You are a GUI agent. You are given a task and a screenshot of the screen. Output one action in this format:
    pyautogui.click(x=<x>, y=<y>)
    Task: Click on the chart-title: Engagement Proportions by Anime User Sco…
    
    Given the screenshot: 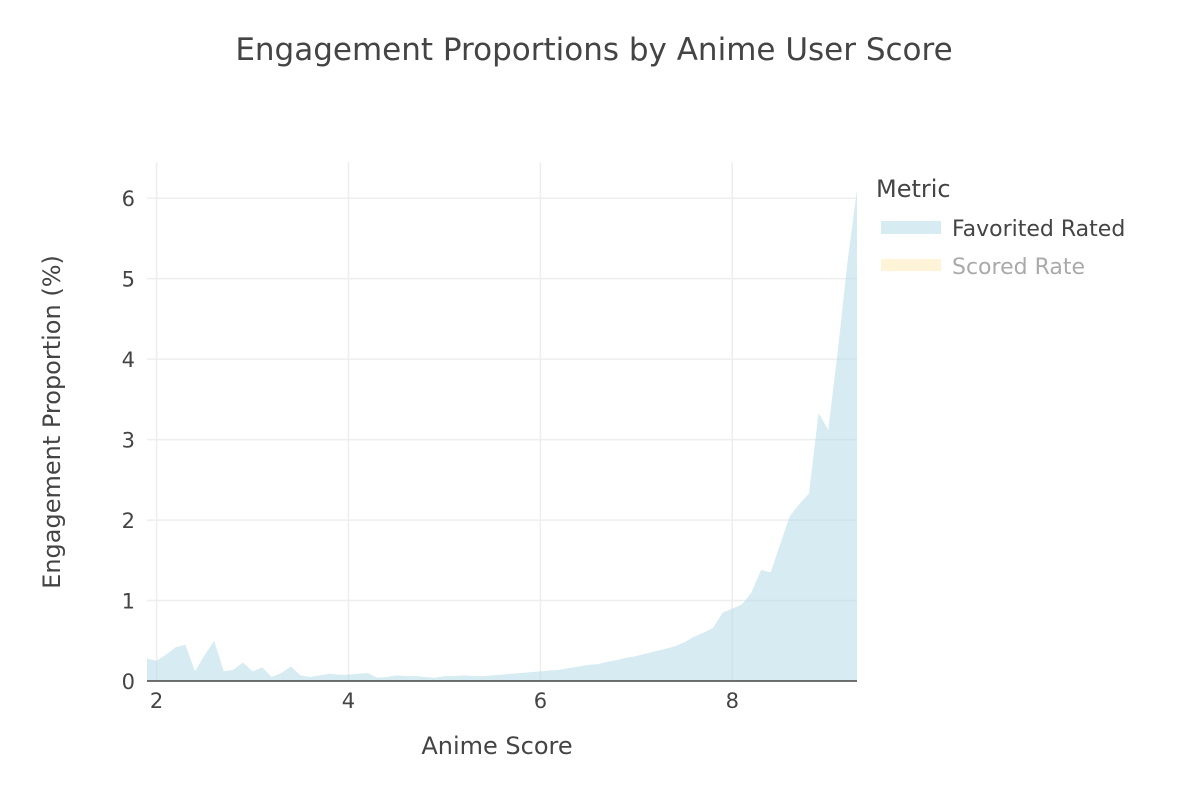 What is the action you would take?
    pyautogui.click(x=593, y=50)
    